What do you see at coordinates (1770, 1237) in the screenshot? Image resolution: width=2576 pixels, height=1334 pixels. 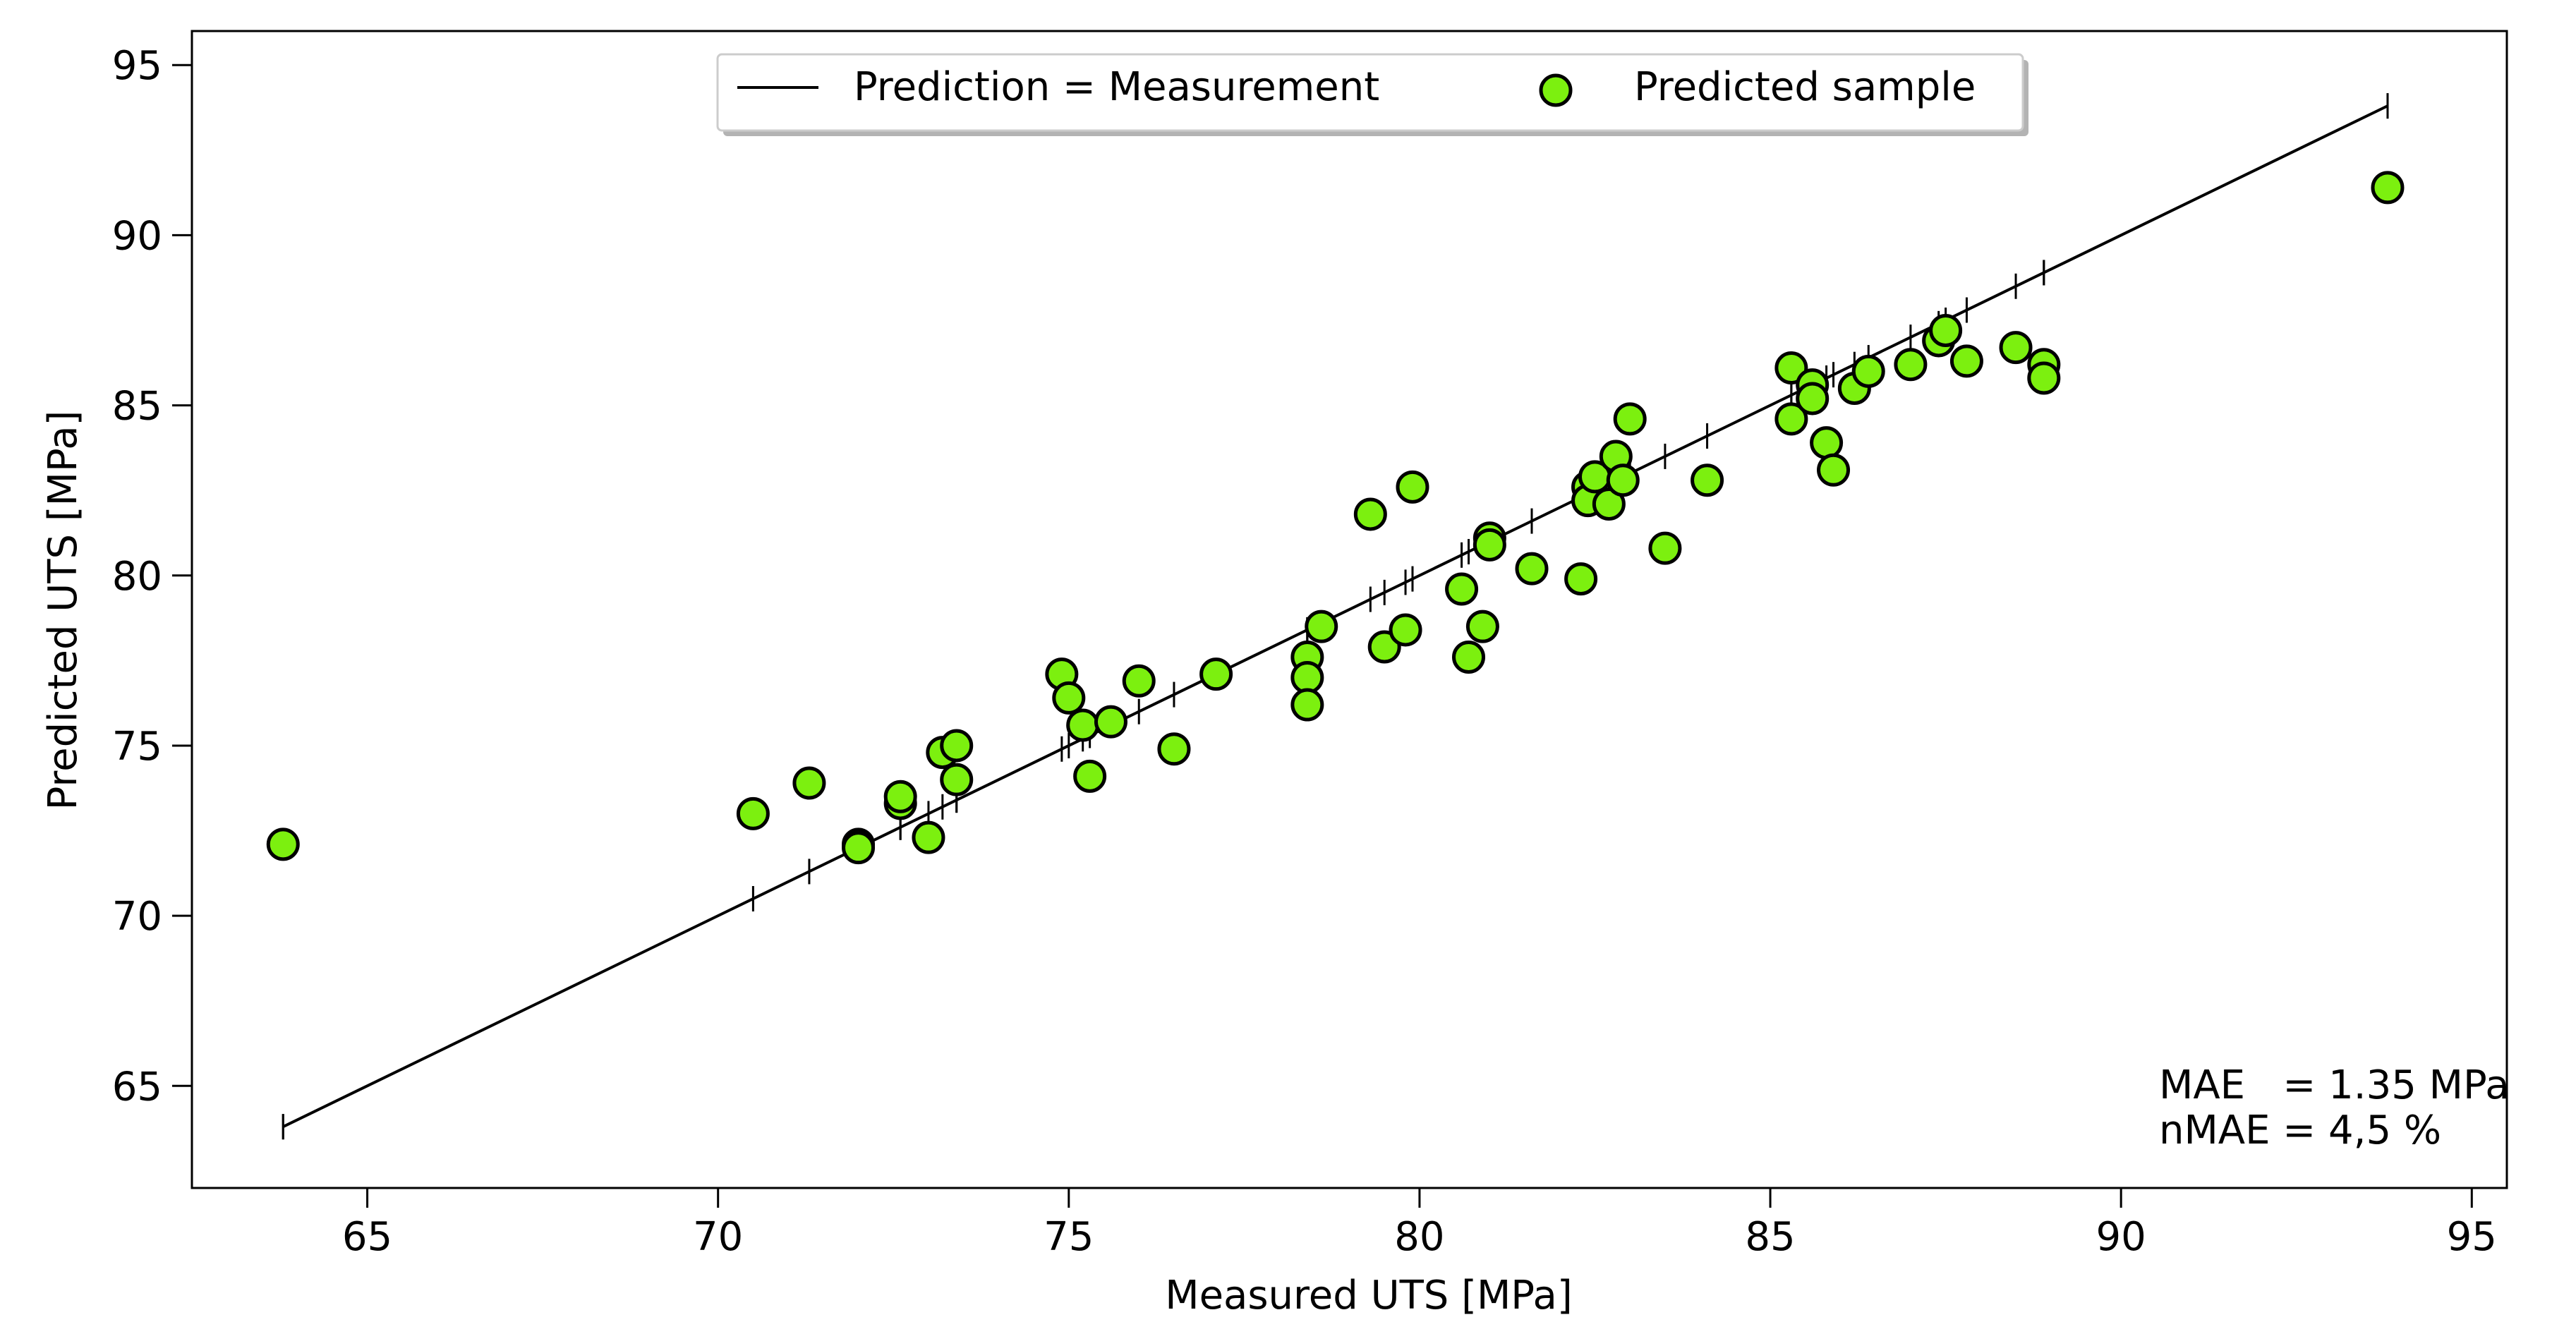 I see `x-tick-label: 85` at bounding box center [1770, 1237].